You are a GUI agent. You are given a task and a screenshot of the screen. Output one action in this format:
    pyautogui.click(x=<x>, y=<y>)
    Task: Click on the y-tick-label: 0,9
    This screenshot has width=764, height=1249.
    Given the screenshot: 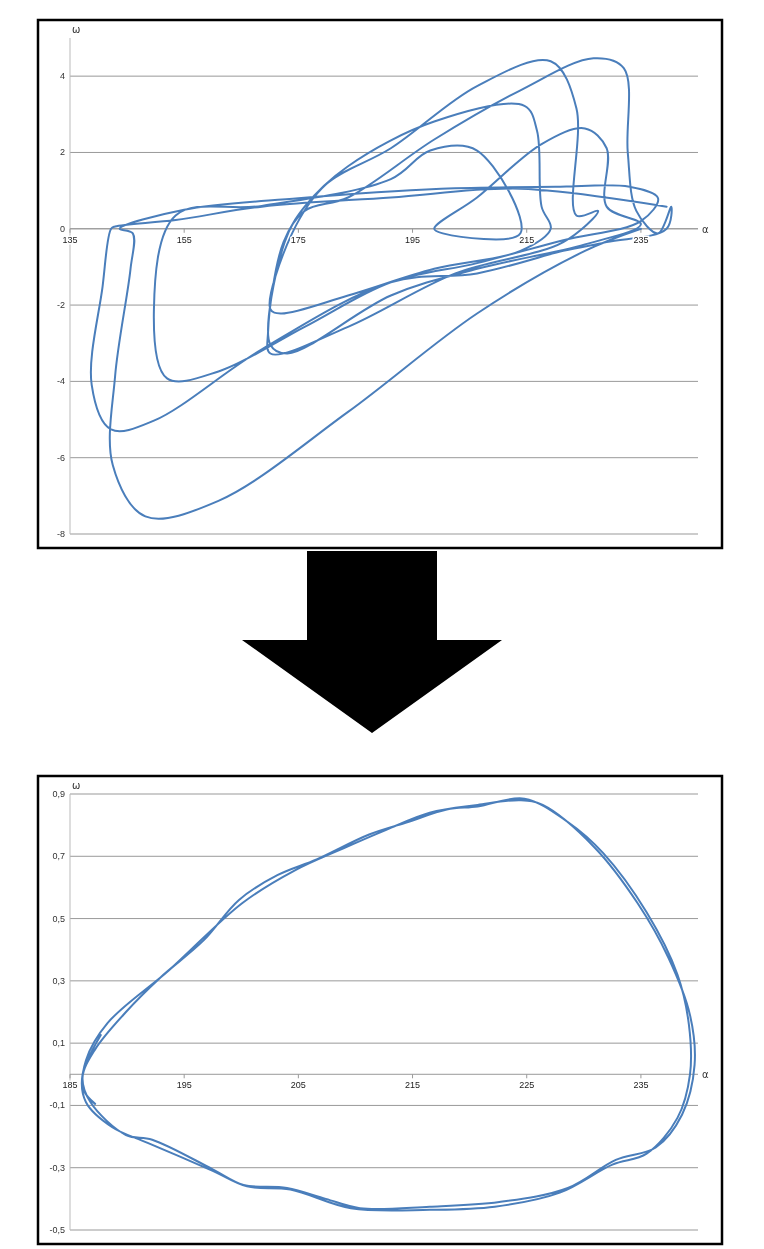 What is the action you would take?
    pyautogui.click(x=58, y=794)
    